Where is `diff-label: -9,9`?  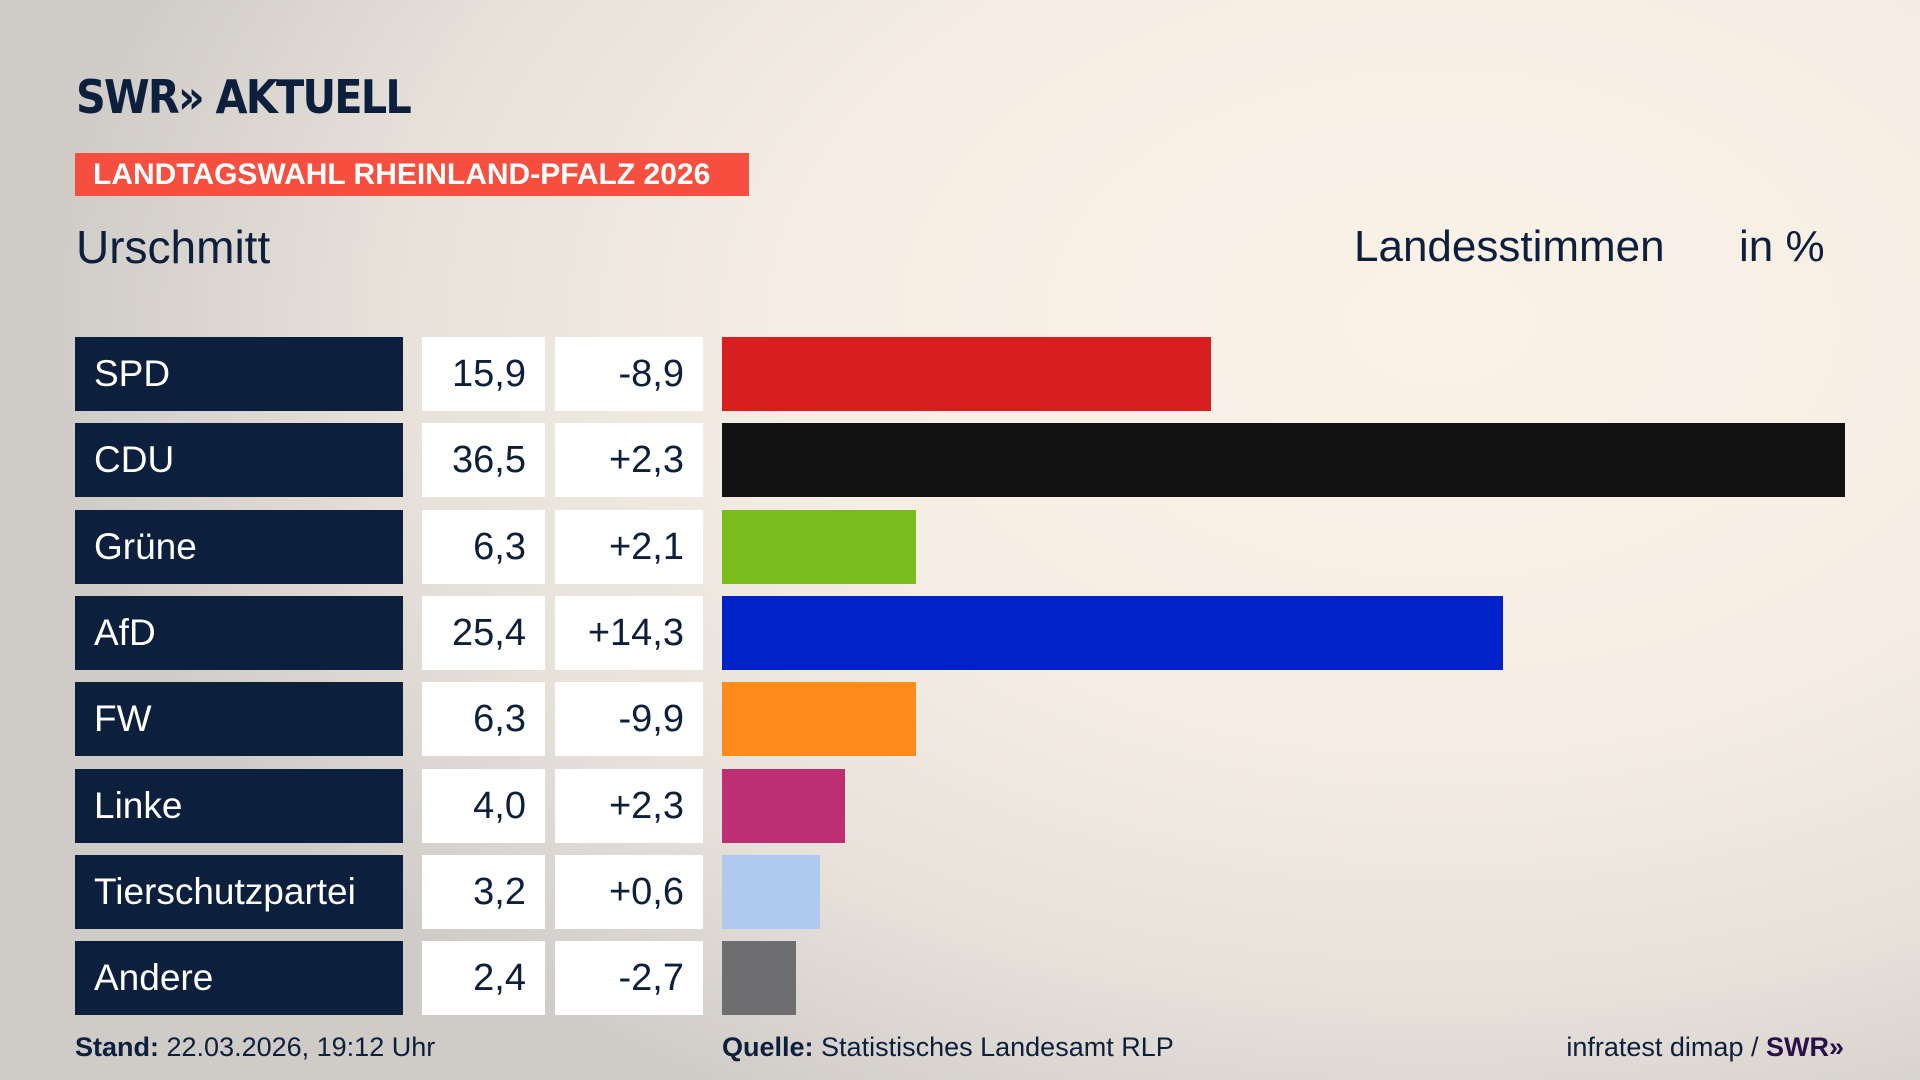
diff-label: -9,9 is located at coordinates (629, 719).